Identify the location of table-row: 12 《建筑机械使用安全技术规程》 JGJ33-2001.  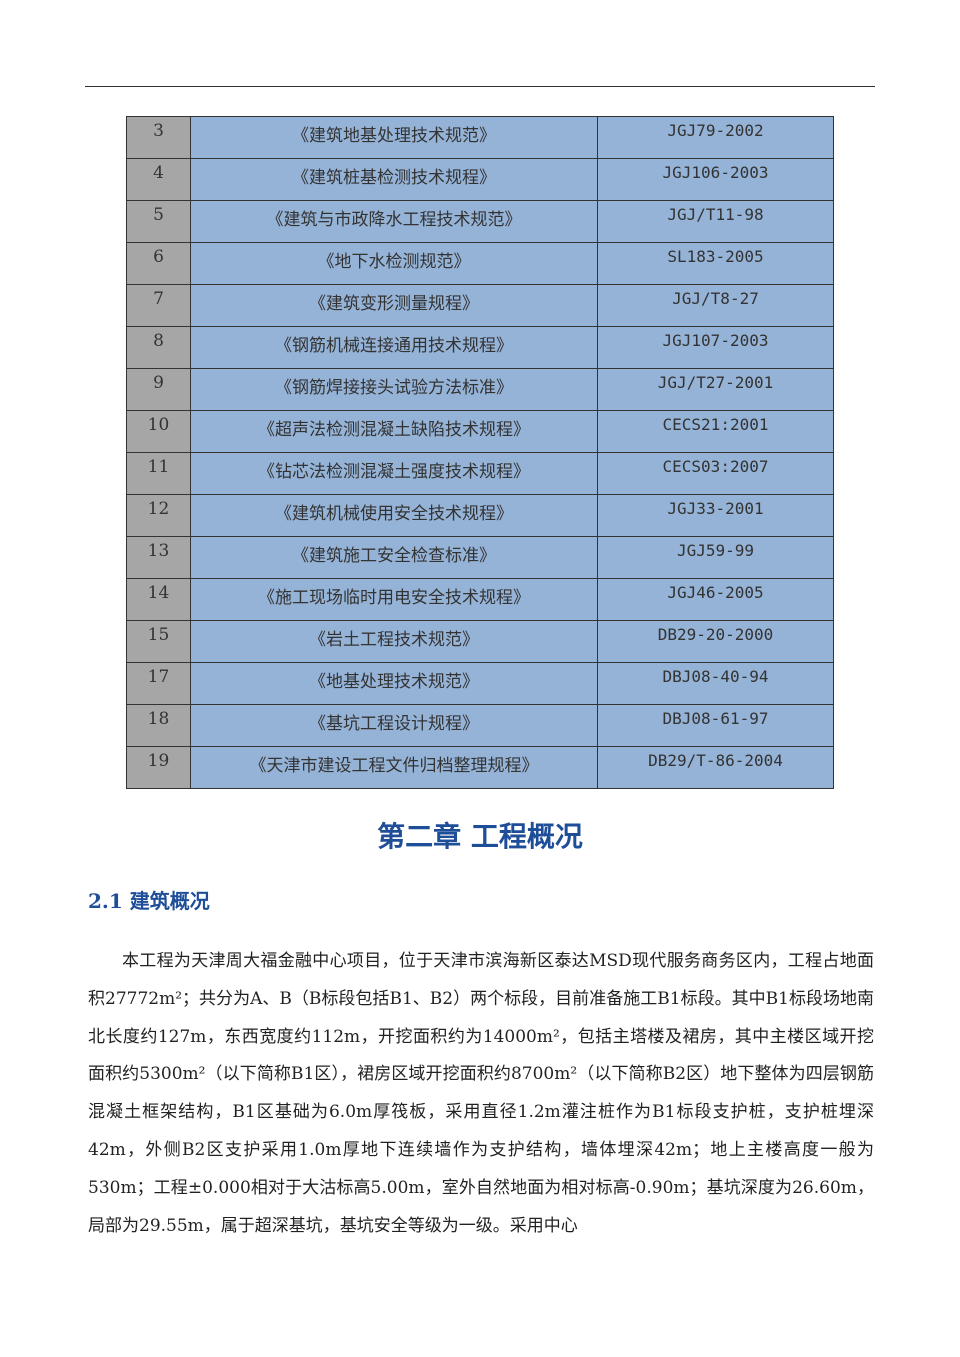
(480, 515).